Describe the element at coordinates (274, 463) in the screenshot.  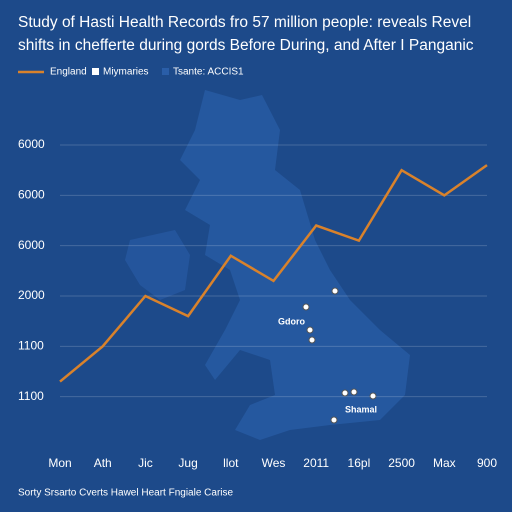
I see `x-tick-label: Wes` at that location.